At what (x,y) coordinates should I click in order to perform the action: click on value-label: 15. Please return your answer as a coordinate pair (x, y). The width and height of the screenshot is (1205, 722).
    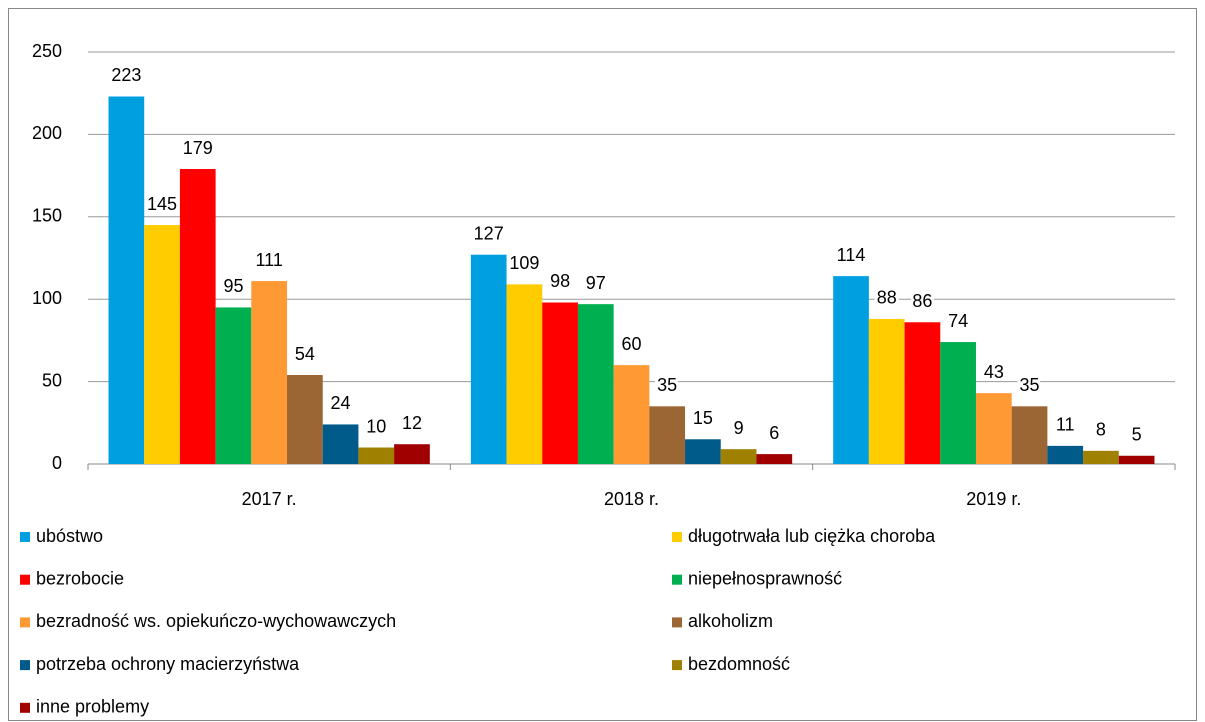
    Looking at the image, I should click on (703, 418).